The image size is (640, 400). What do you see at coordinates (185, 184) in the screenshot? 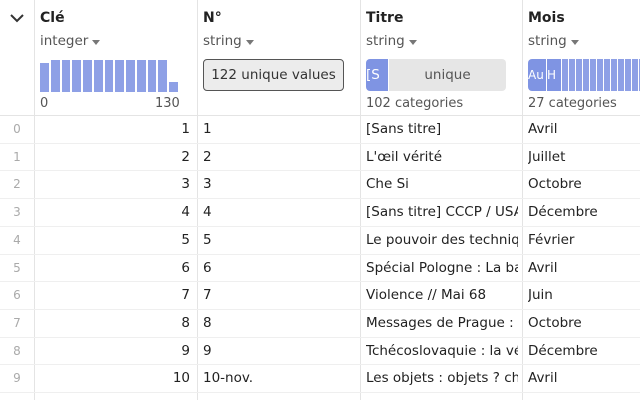
I see `cell: 3` at bounding box center [185, 184].